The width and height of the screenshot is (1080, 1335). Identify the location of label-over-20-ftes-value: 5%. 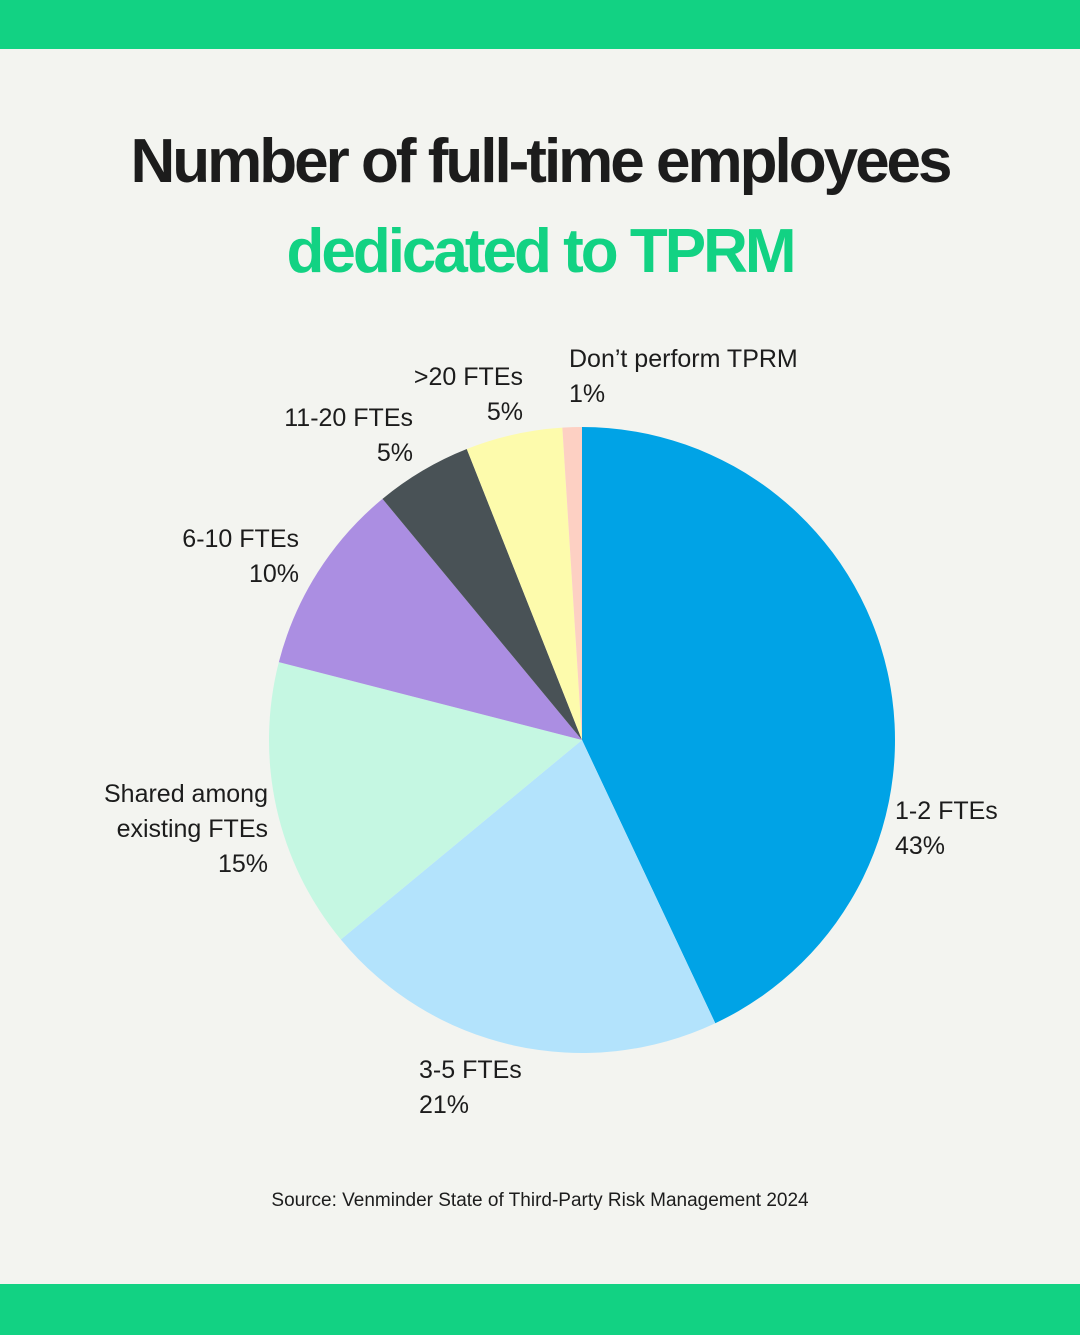
(504, 412).